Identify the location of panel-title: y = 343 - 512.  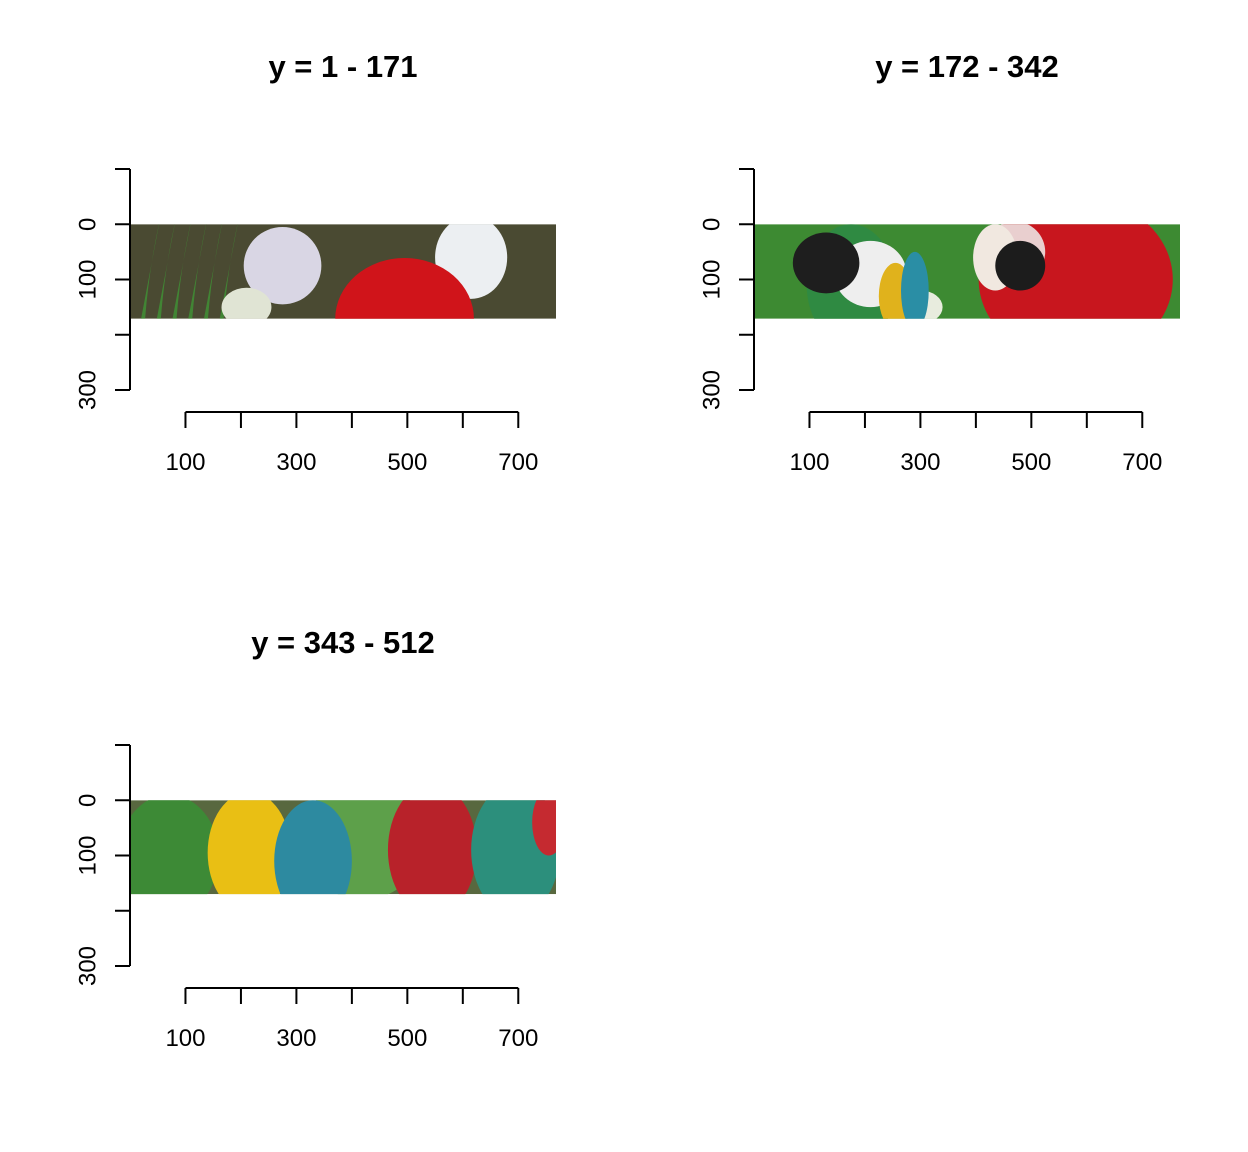
(343, 642).